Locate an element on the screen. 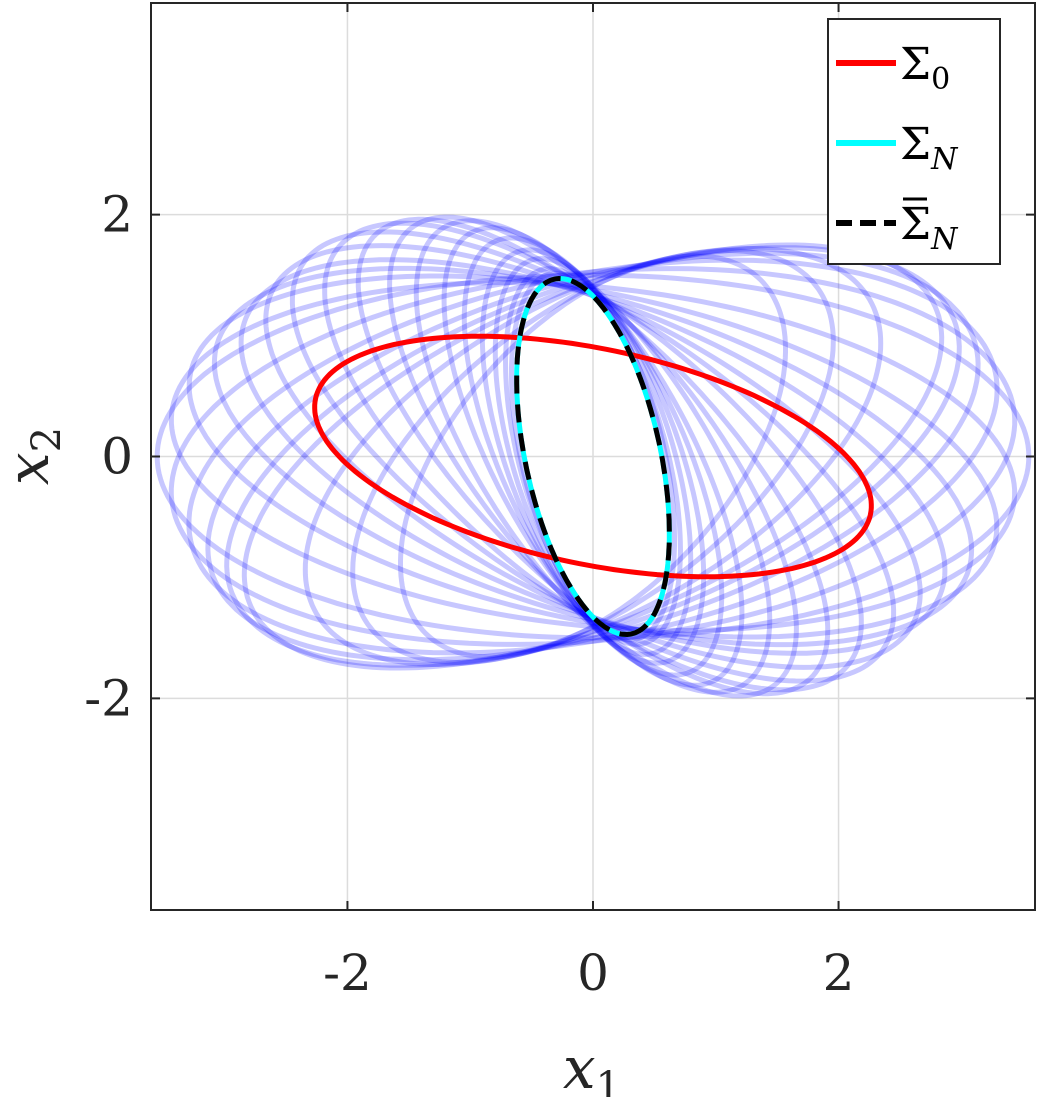  y-tick-label-1: 0 is located at coordinates (117, 457).